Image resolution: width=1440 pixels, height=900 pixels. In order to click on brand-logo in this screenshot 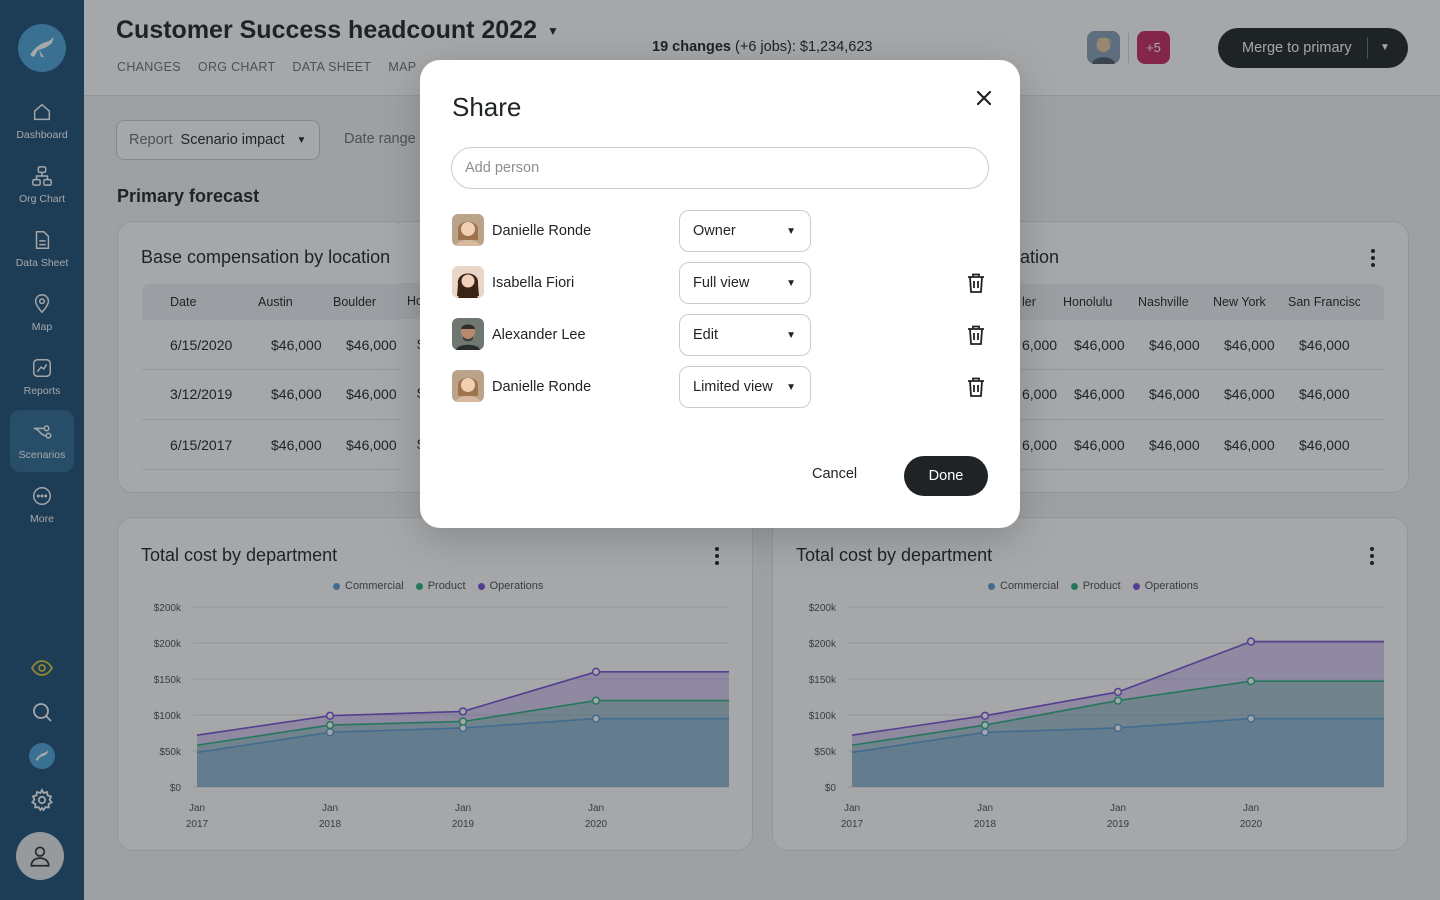, I will do `click(42, 48)`.